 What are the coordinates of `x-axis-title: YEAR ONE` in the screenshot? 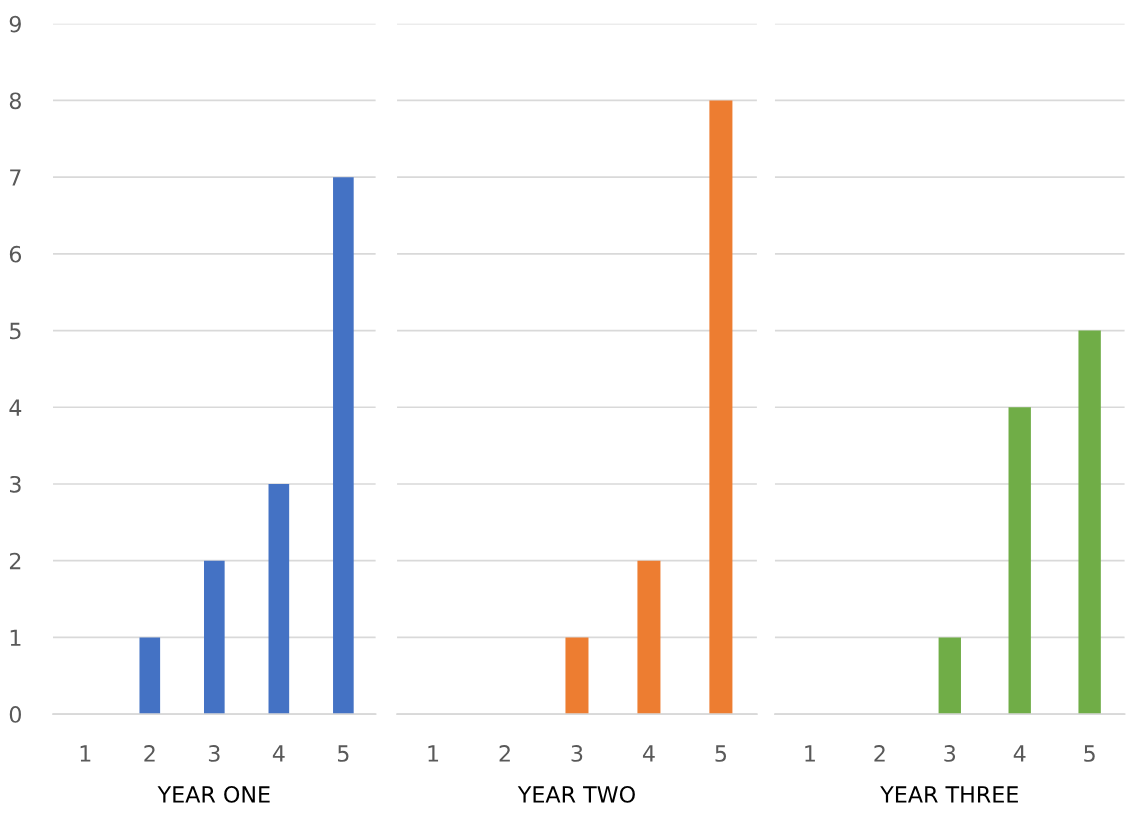 It's located at (213, 794).